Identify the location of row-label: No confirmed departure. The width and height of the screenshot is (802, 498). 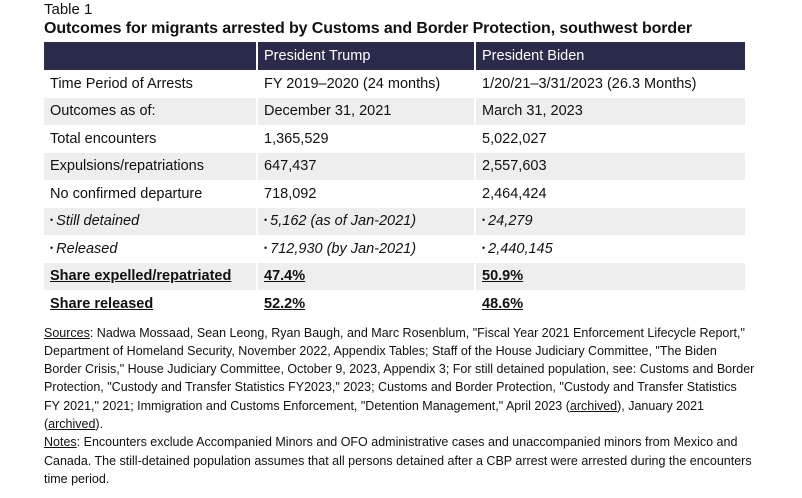
(150, 194).